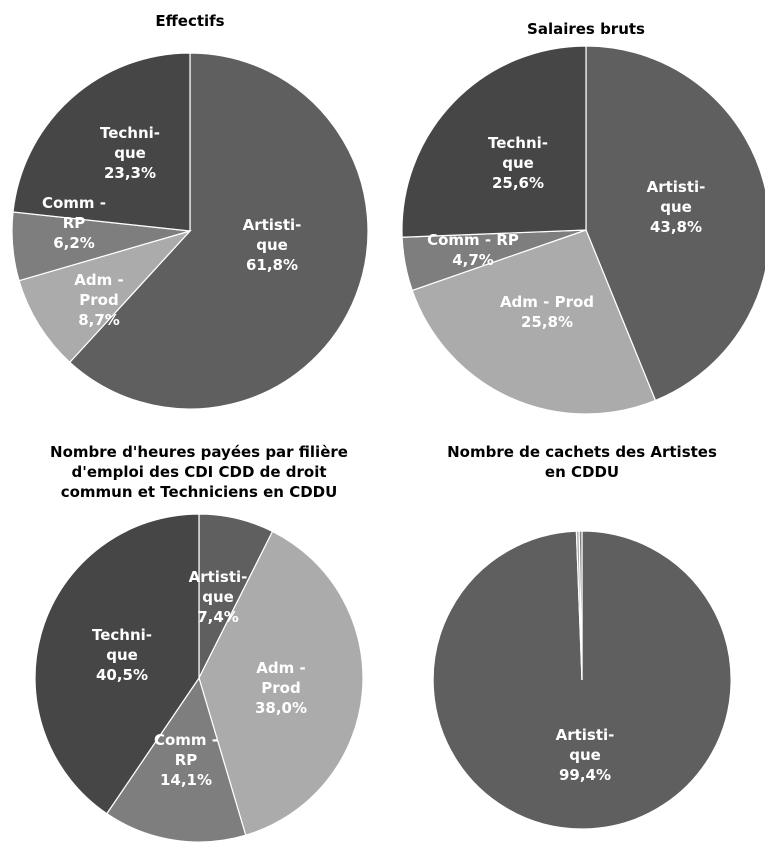 The height and width of the screenshot is (844, 765). Describe the element at coordinates (218, 597) in the screenshot. I see `slice-label: Artisti-que 7,4%` at that location.